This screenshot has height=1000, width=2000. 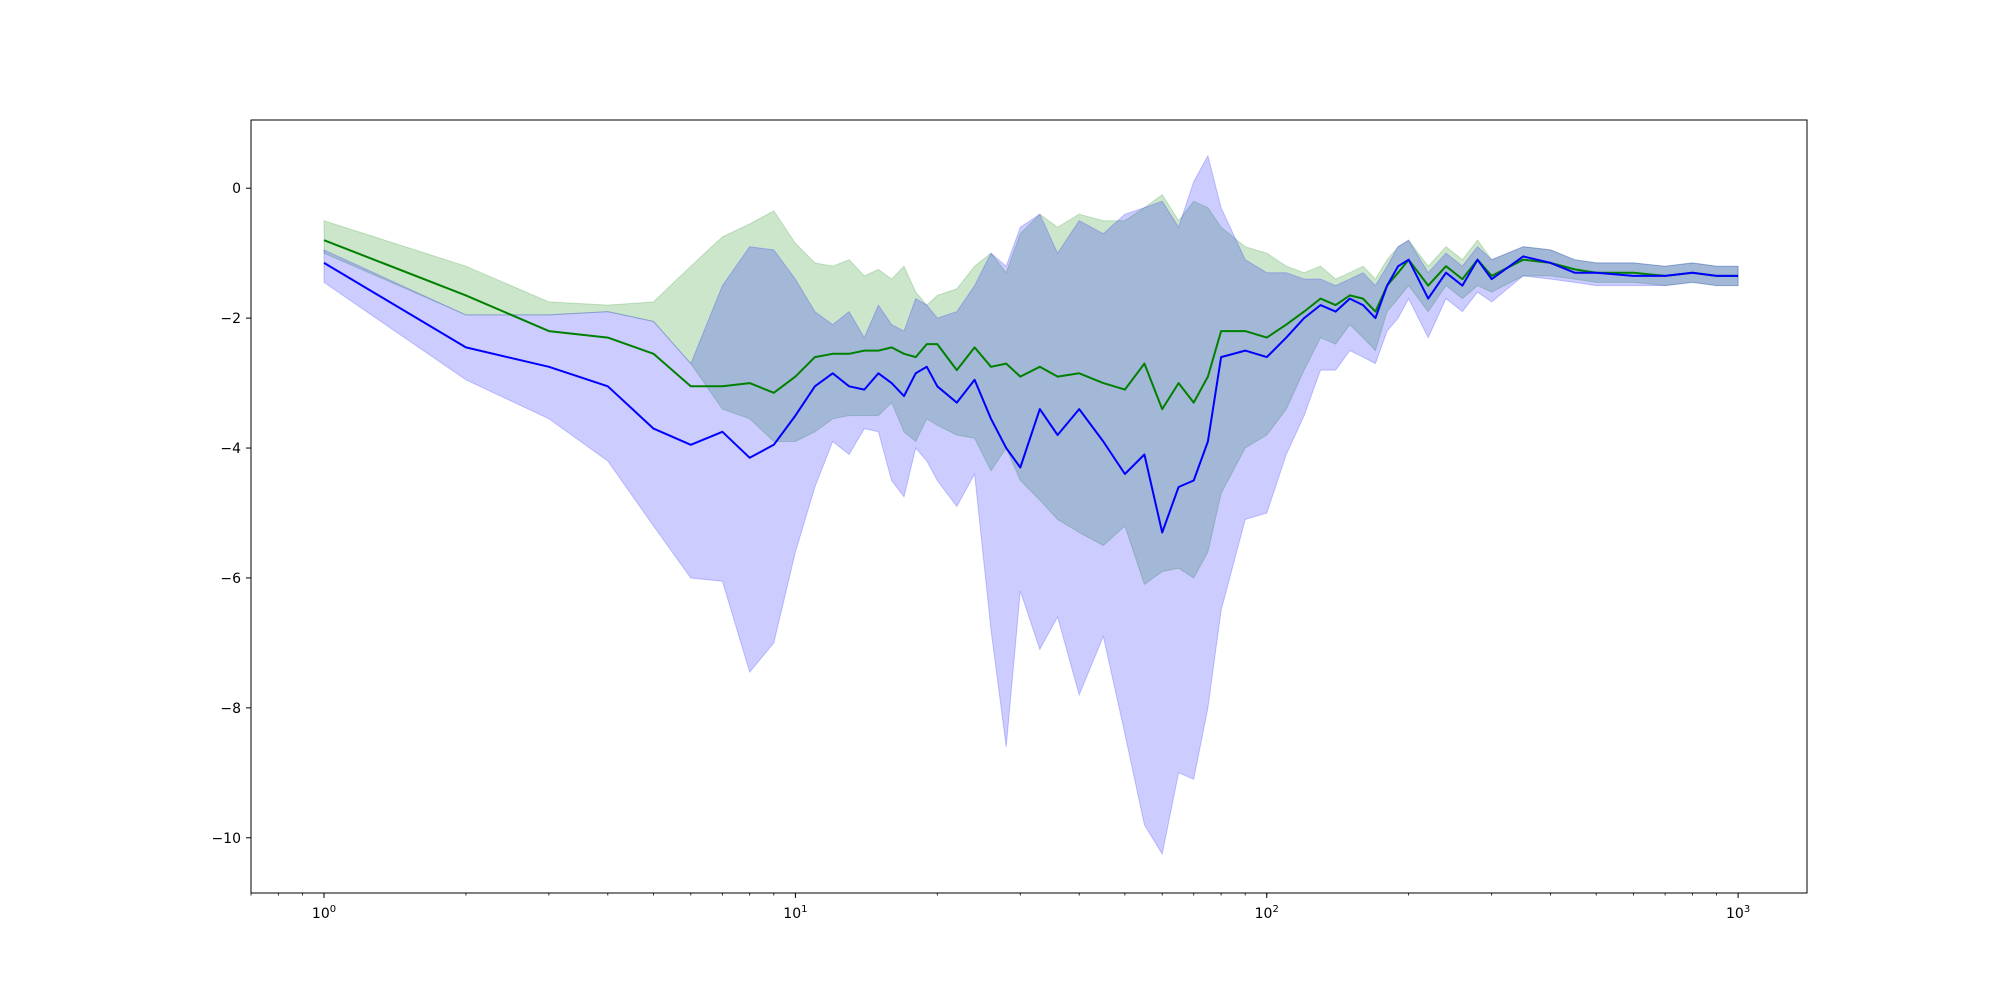 I want to click on y-tick-label: −6, so click(x=230, y=579).